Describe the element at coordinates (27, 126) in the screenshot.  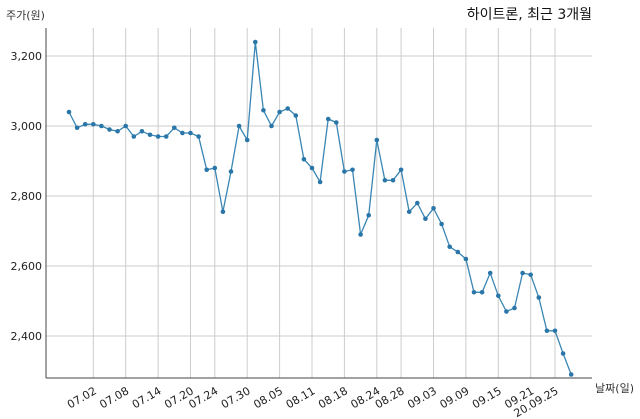
I see `y-tick-label: 3,000` at that location.